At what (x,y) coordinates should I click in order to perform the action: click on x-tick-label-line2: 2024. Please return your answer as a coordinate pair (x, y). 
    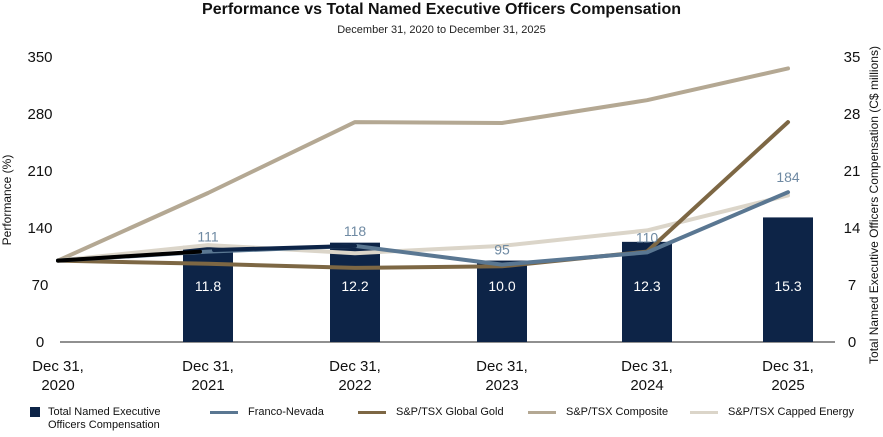
    Looking at the image, I should click on (646, 385).